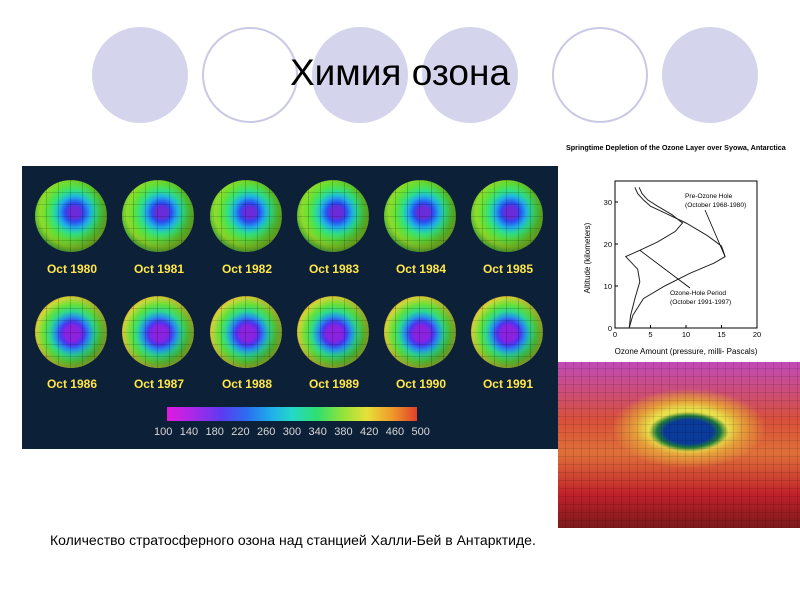  What do you see at coordinates (72, 269) in the screenshot?
I see `map-year-label: Oct 1980` at bounding box center [72, 269].